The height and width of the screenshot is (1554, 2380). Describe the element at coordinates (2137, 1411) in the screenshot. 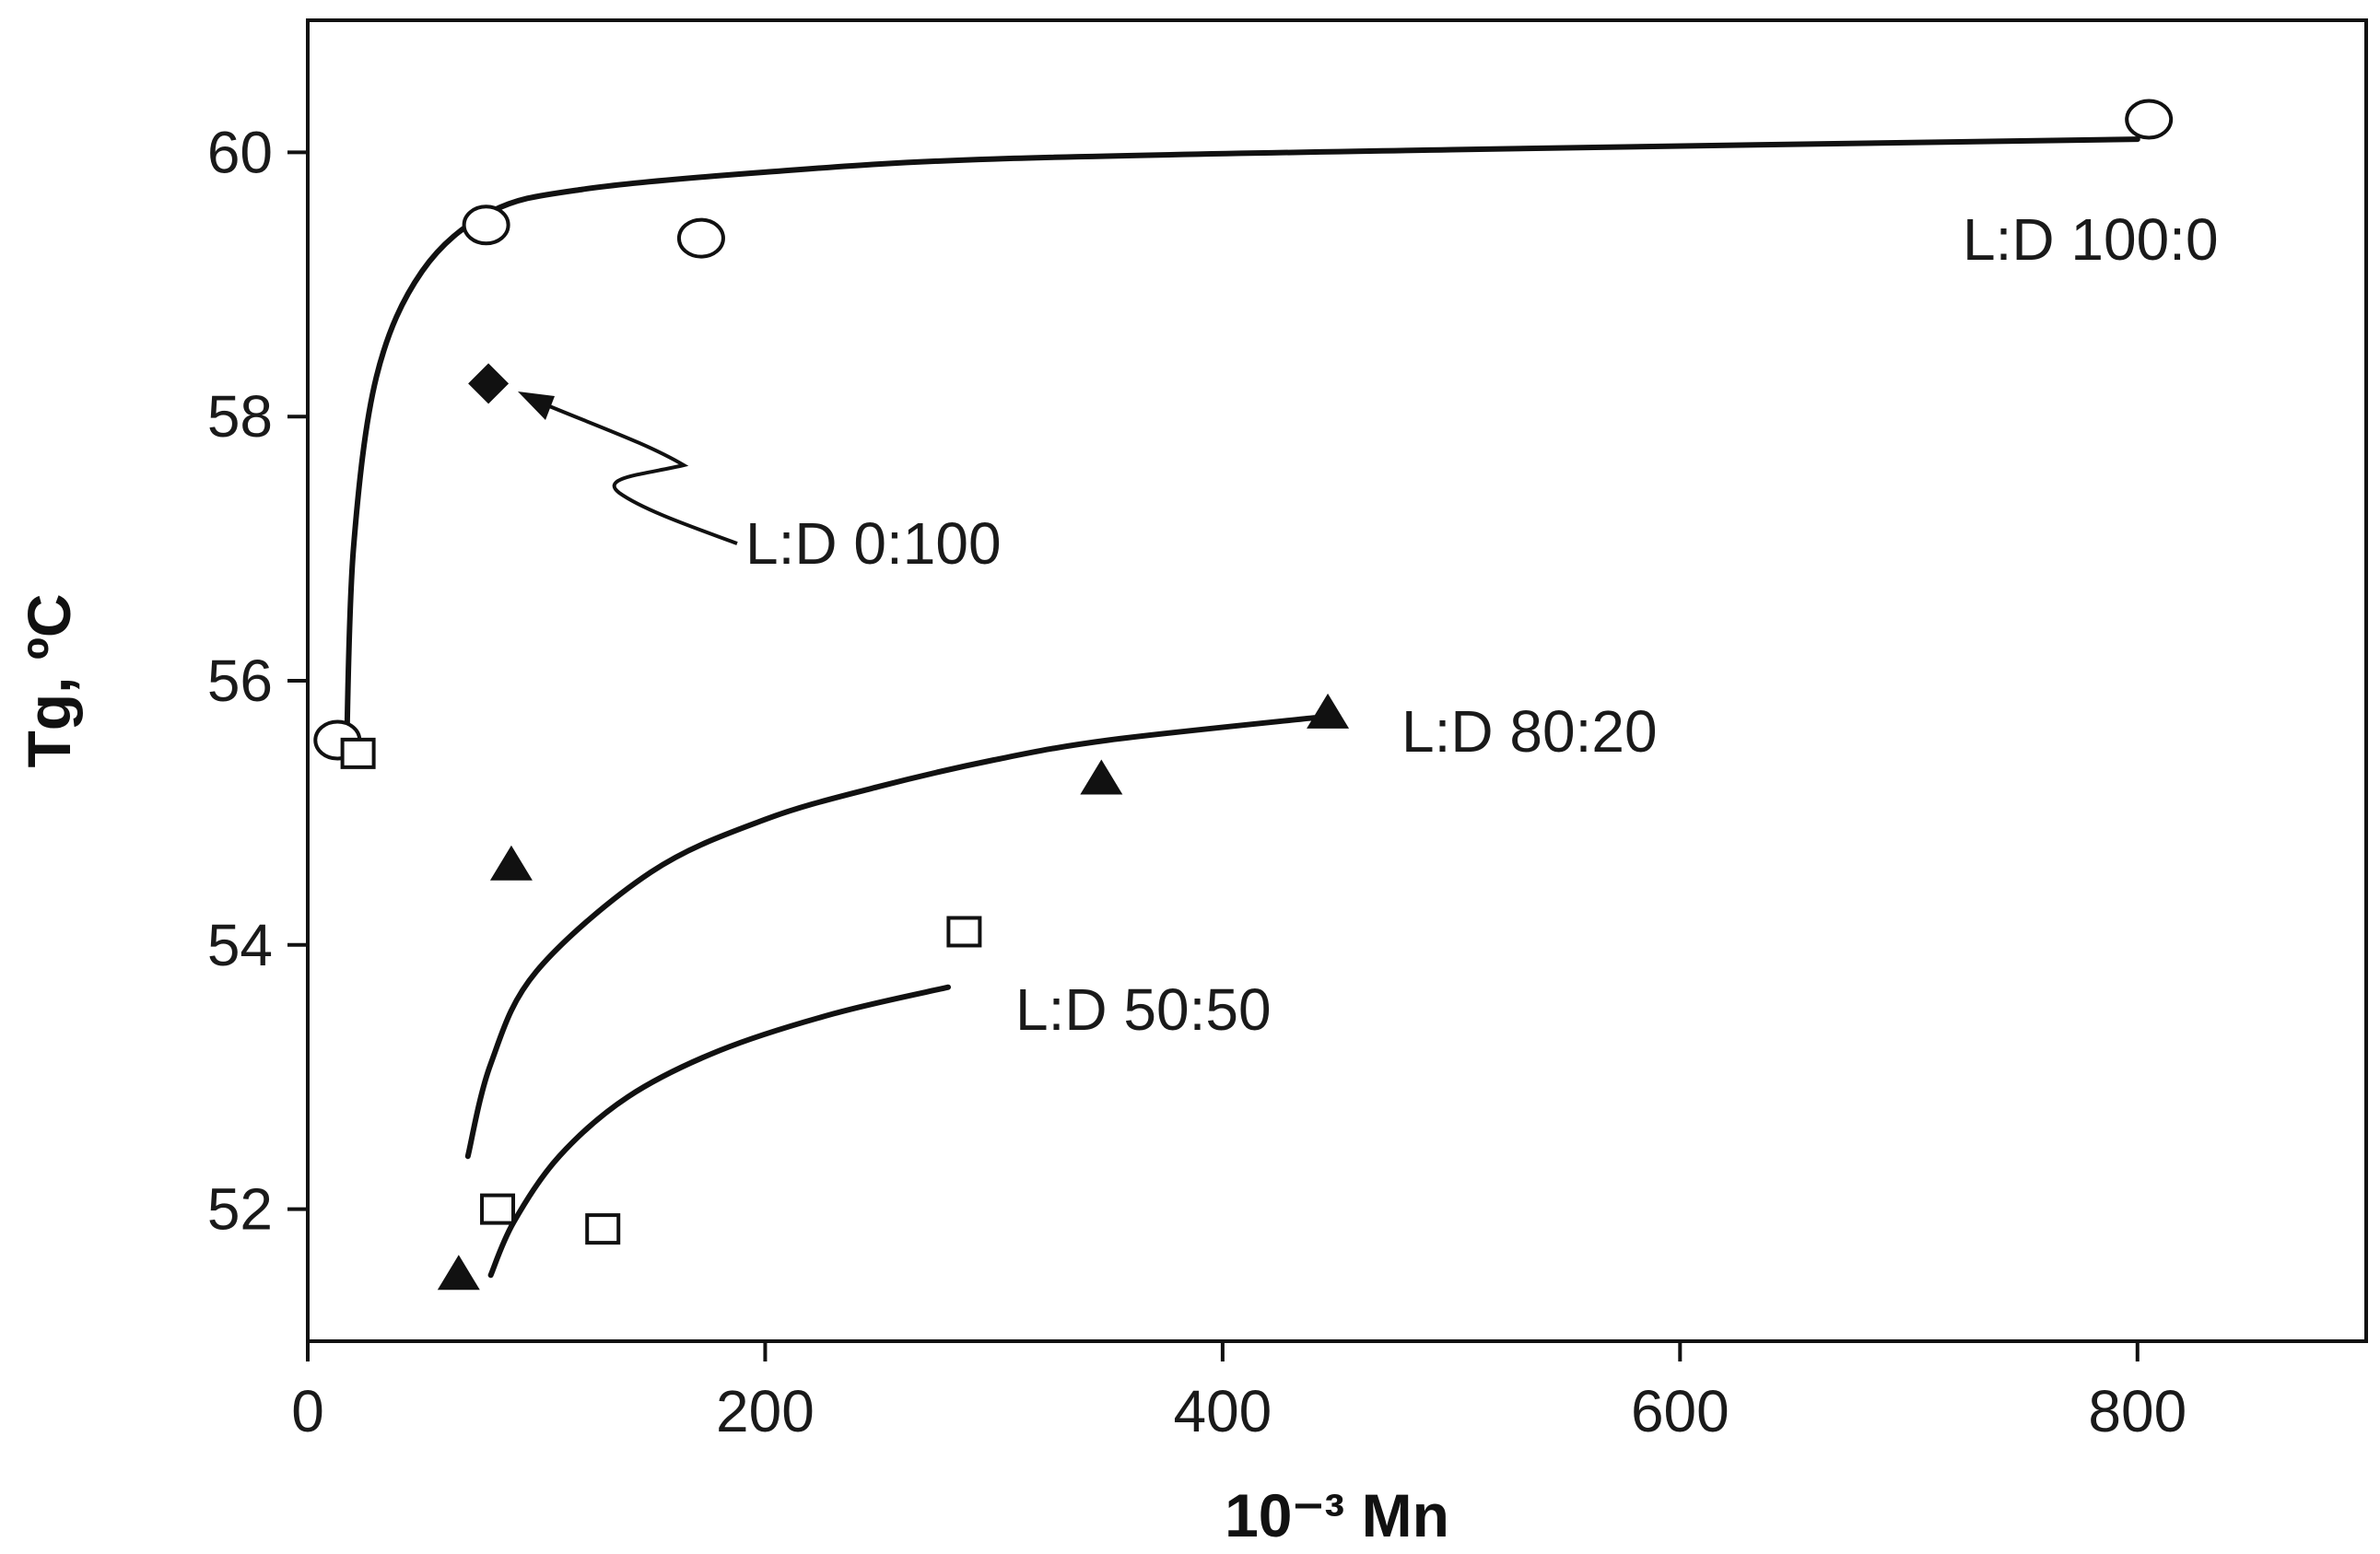

I see `x-tick-label: 800` at that location.